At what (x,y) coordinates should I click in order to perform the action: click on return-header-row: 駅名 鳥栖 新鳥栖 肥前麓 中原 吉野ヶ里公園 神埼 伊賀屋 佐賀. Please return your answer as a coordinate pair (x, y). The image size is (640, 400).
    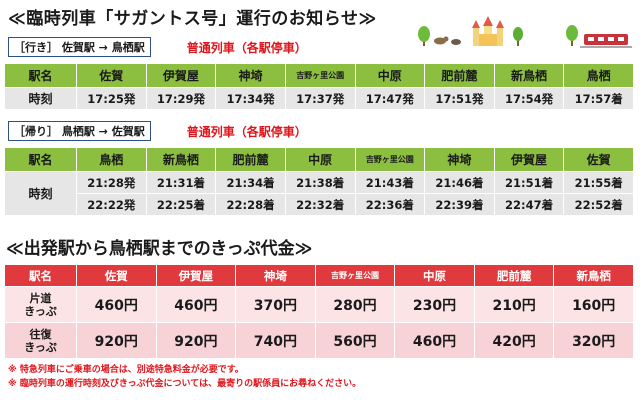
    Looking at the image, I should click on (319, 159).